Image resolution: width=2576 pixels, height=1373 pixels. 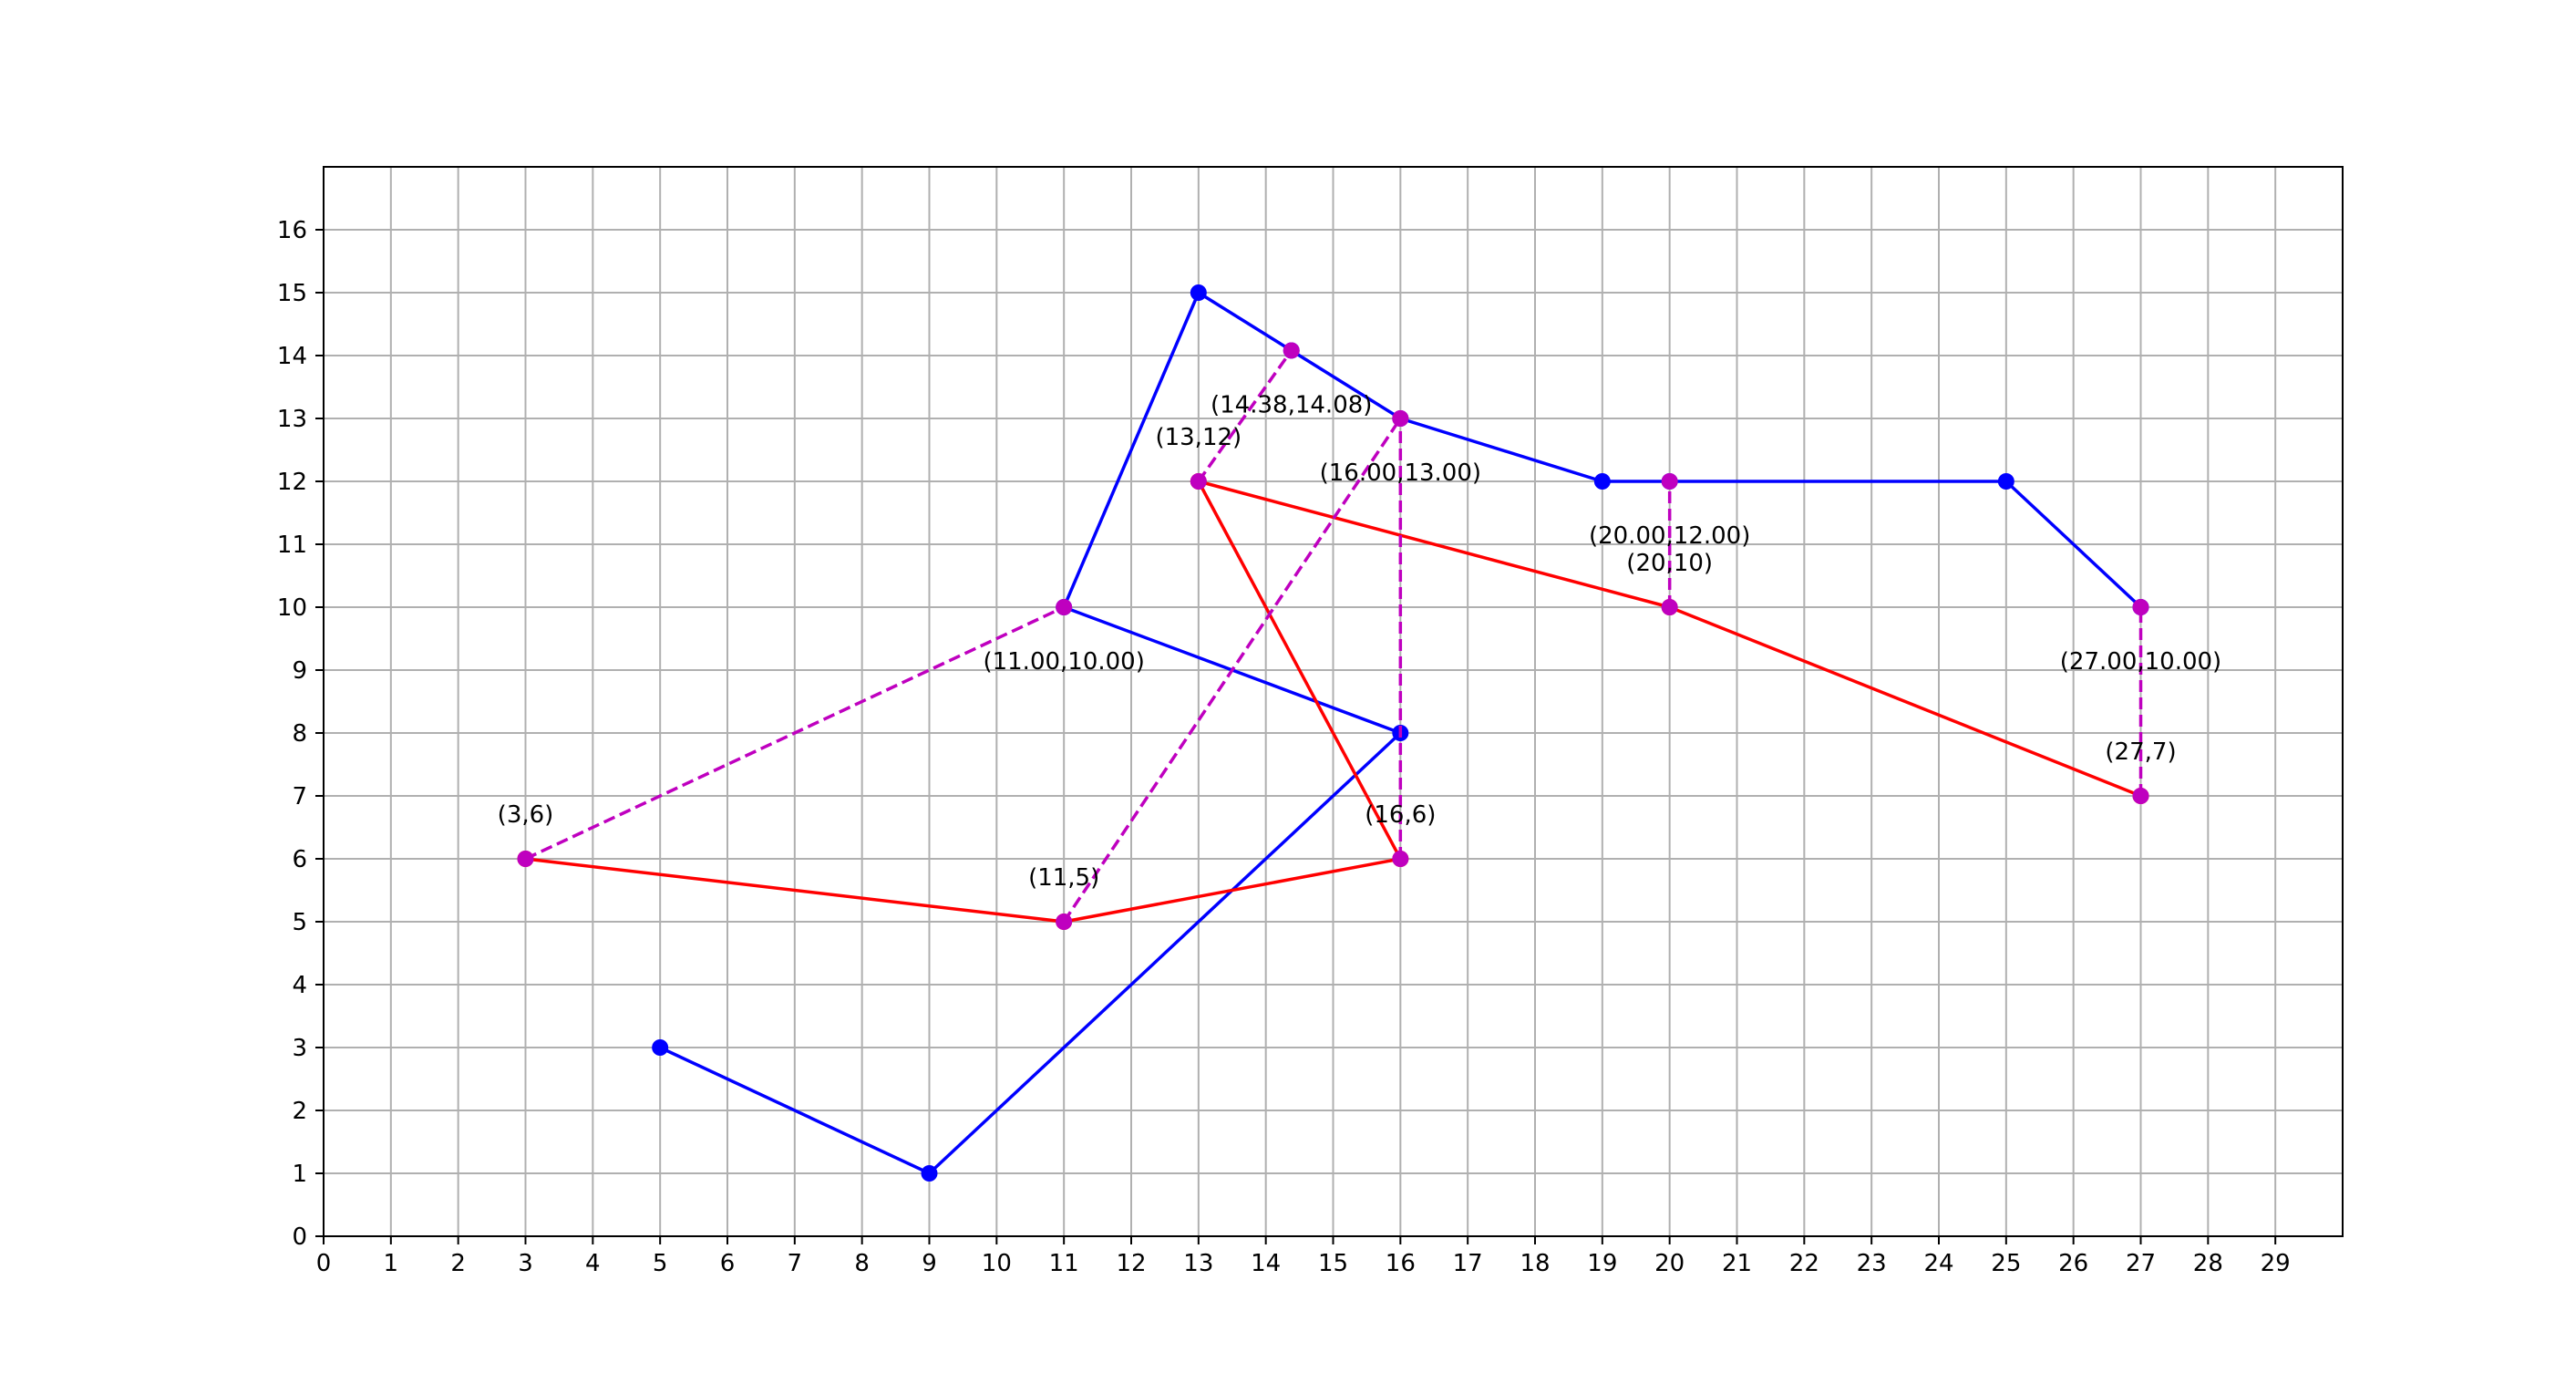 I want to click on point-label: (3,6), so click(x=526, y=815).